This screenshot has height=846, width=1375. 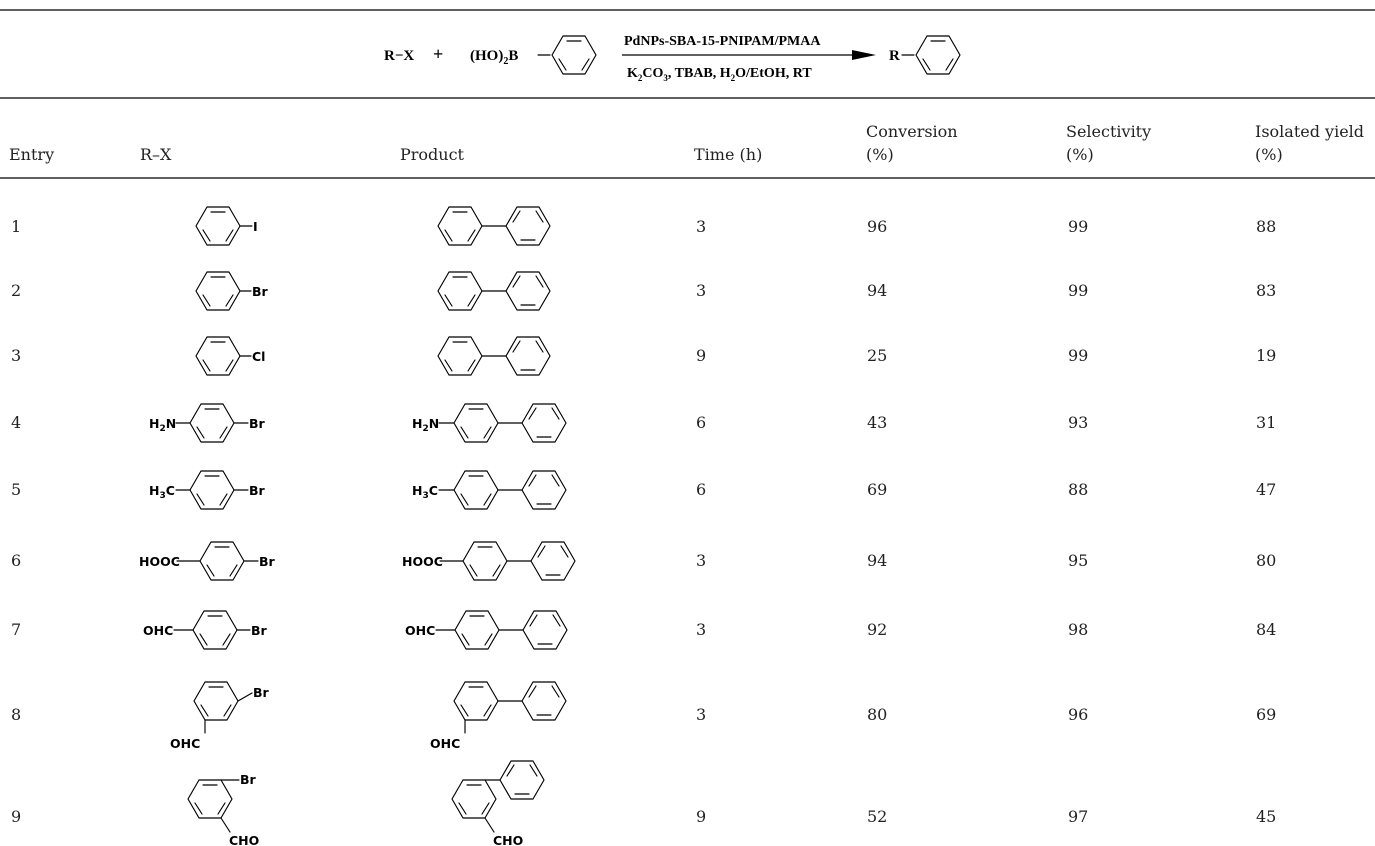 What do you see at coordinates (643, 290) in the screenshot?
I see `table-row: 2 3 94 99 83` at bounding box center [643, 290].